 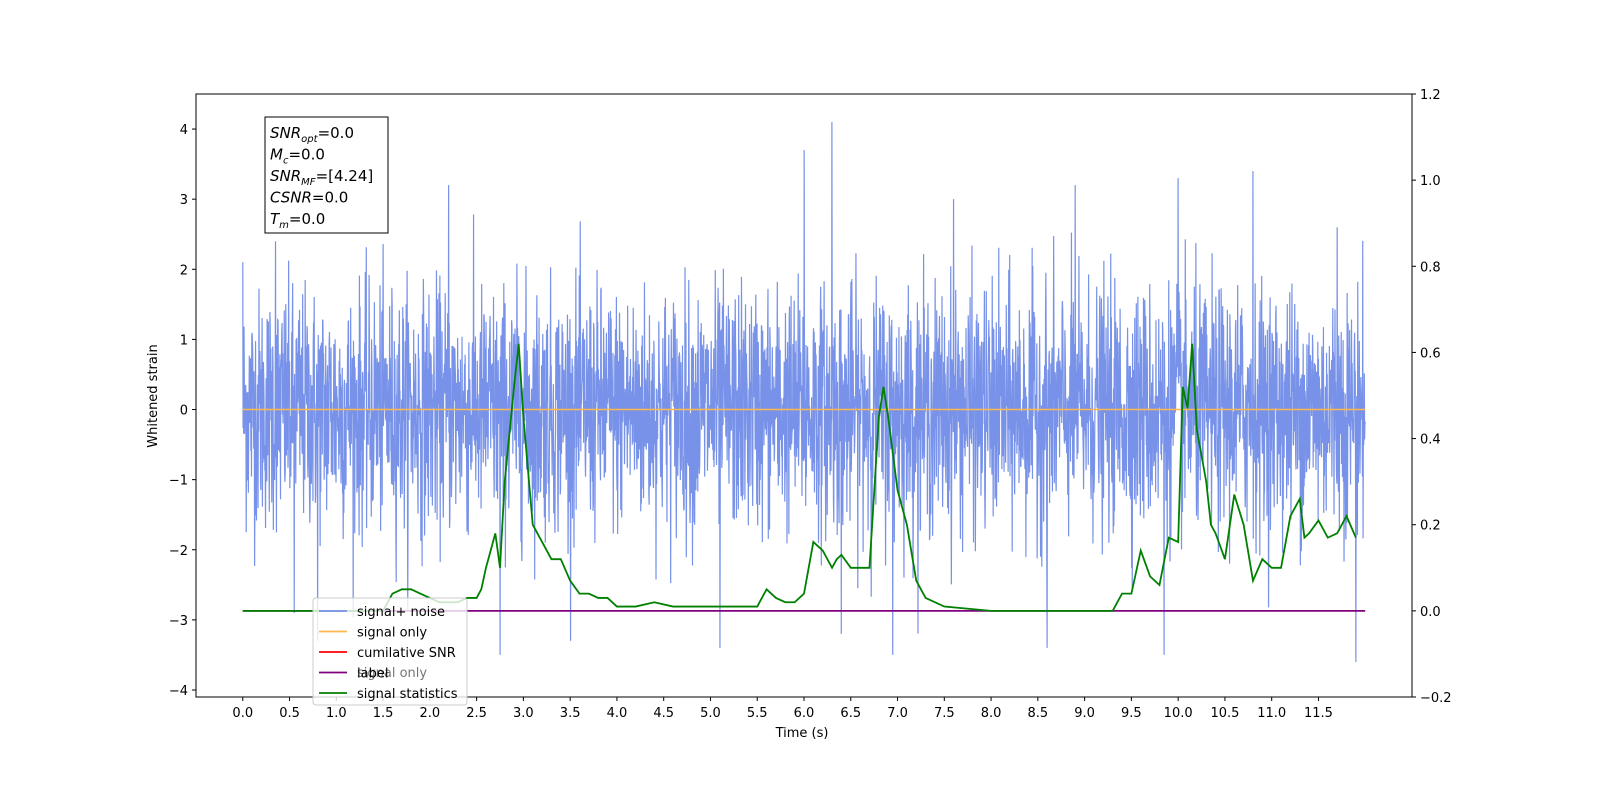 I want to click on annotation-line: Mc=0.0, so click(x=297, y=156).